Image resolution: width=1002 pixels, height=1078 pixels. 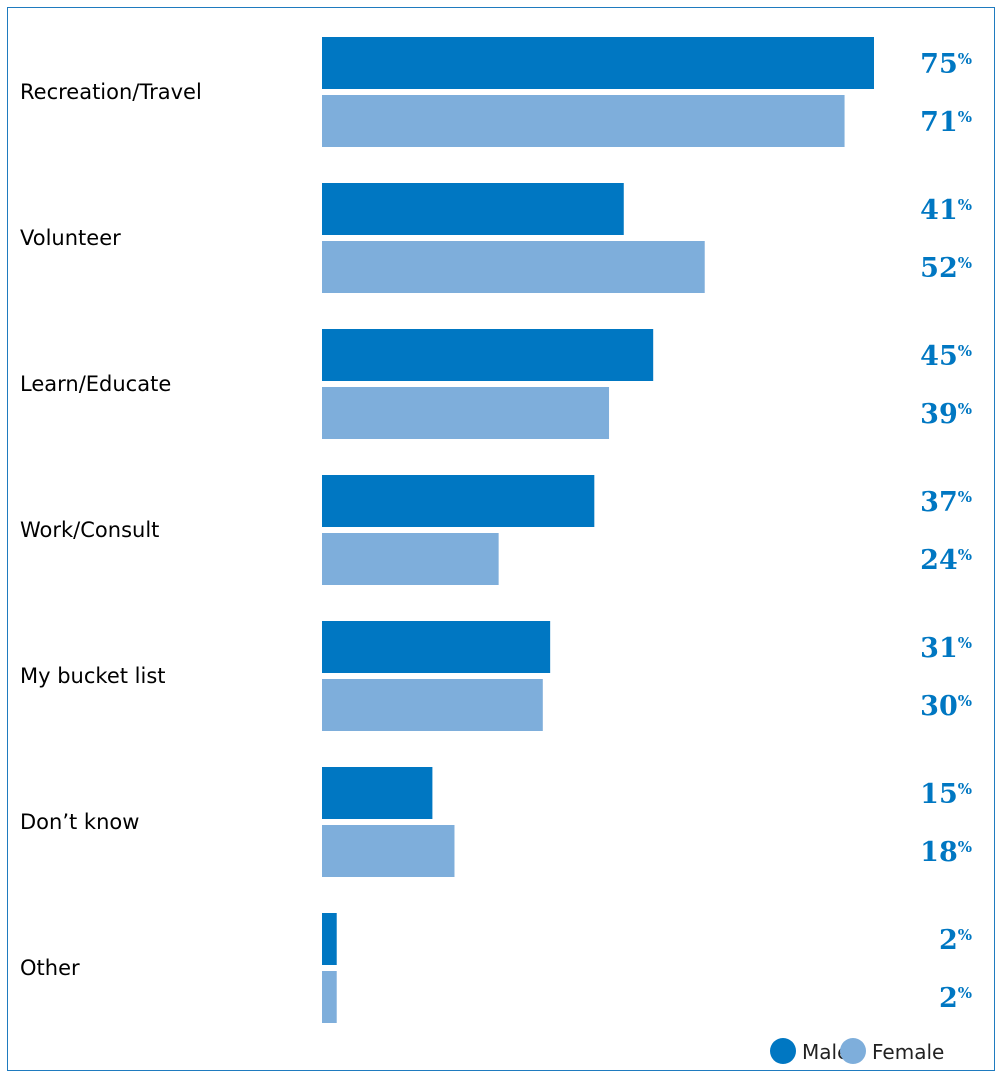 What do you see at coordinates (111, 92) in the screenshot?
I see `category-label: Recreation/Travel` at bounding box center [111, 92].